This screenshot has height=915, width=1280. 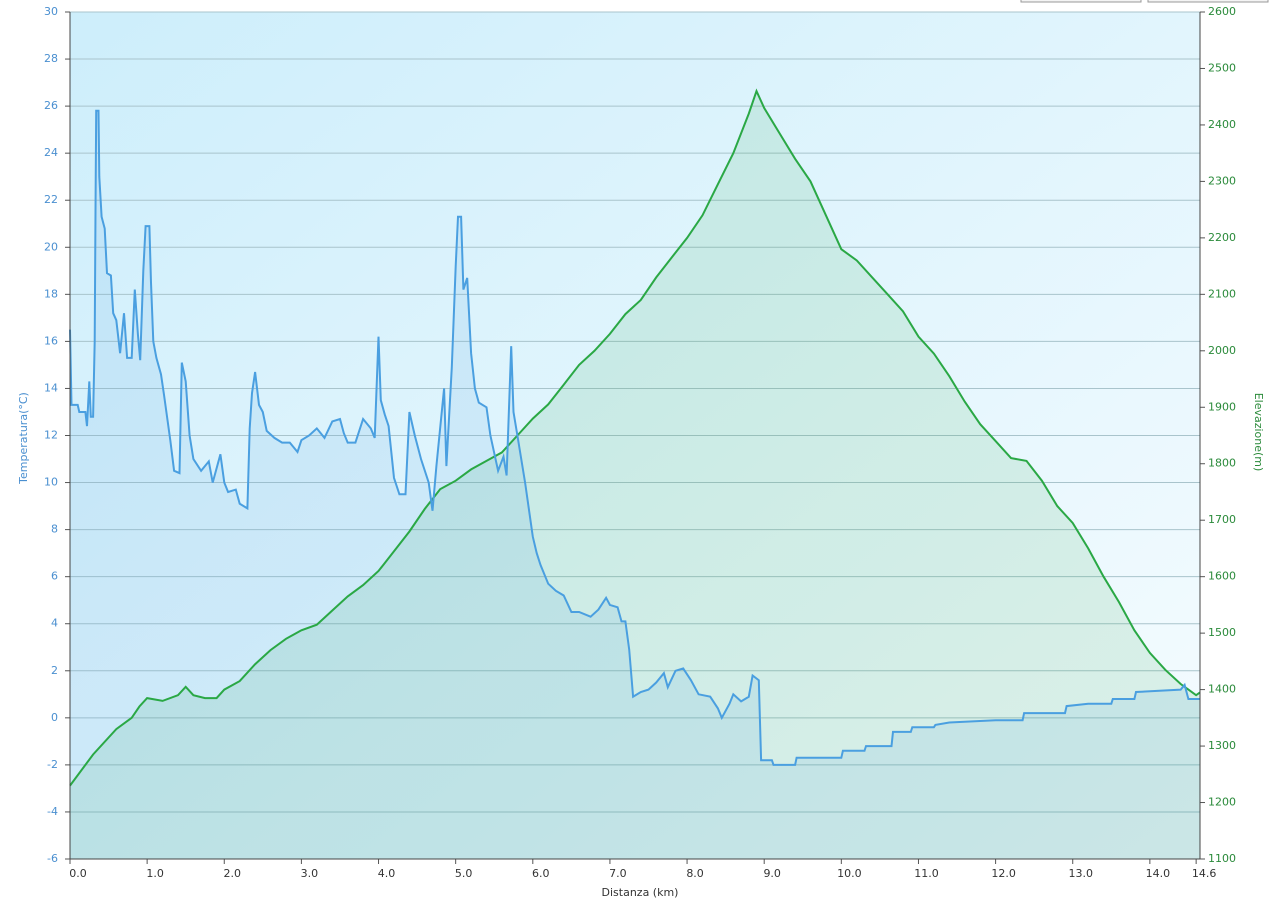 I want to click on x-tick-label: 10.0, so click(x=849, y=873).